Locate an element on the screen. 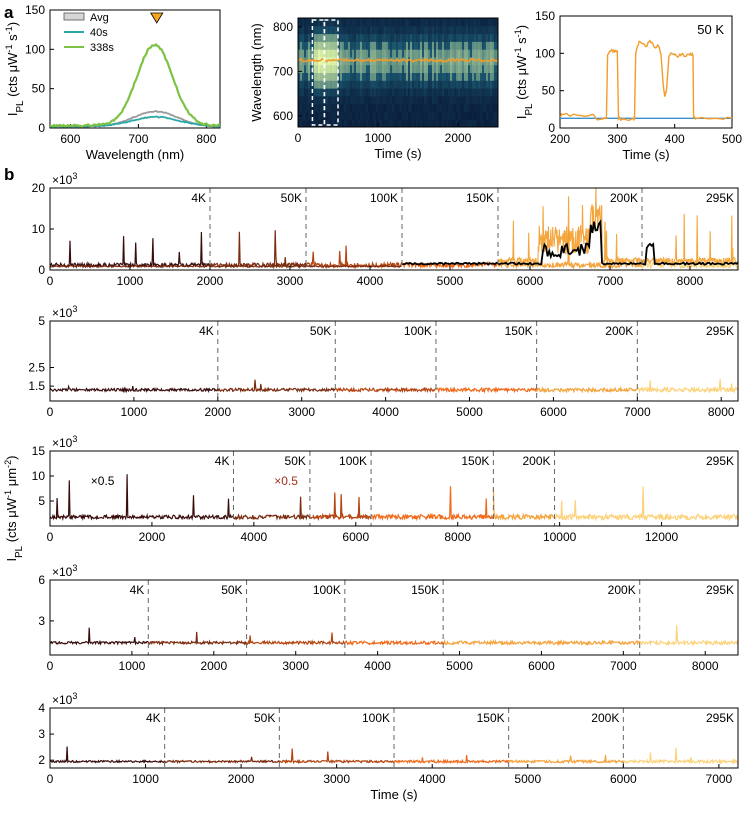  scale-label: ×10³ is located at coordinates (64, 699).